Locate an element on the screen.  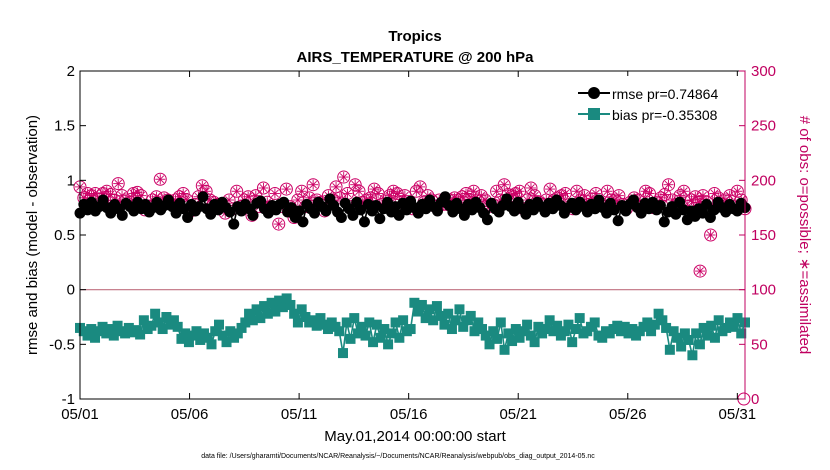
chart-title: Tropics is located at coordinates (414, 36).